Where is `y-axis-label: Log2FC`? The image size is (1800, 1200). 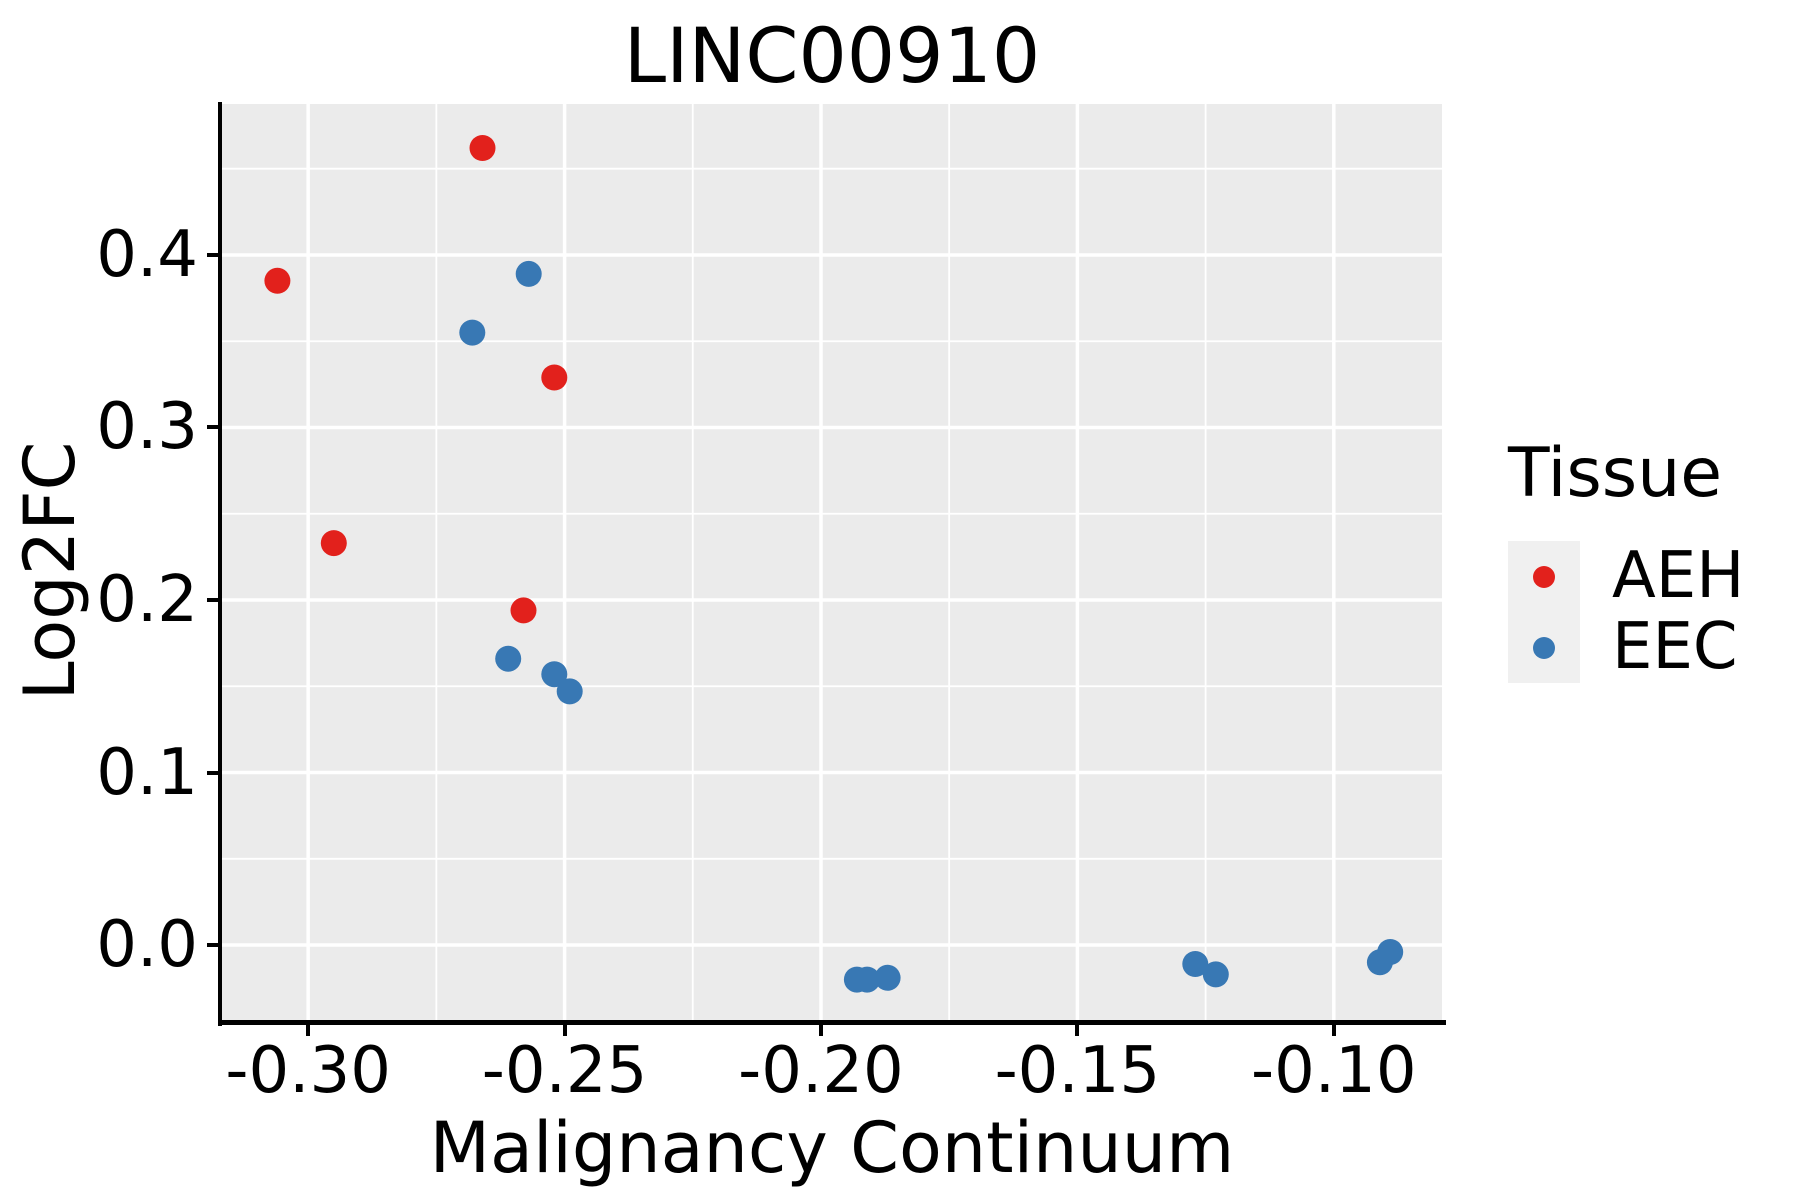 y-axis-label: Log2FC is located at coordinates (50, 571).